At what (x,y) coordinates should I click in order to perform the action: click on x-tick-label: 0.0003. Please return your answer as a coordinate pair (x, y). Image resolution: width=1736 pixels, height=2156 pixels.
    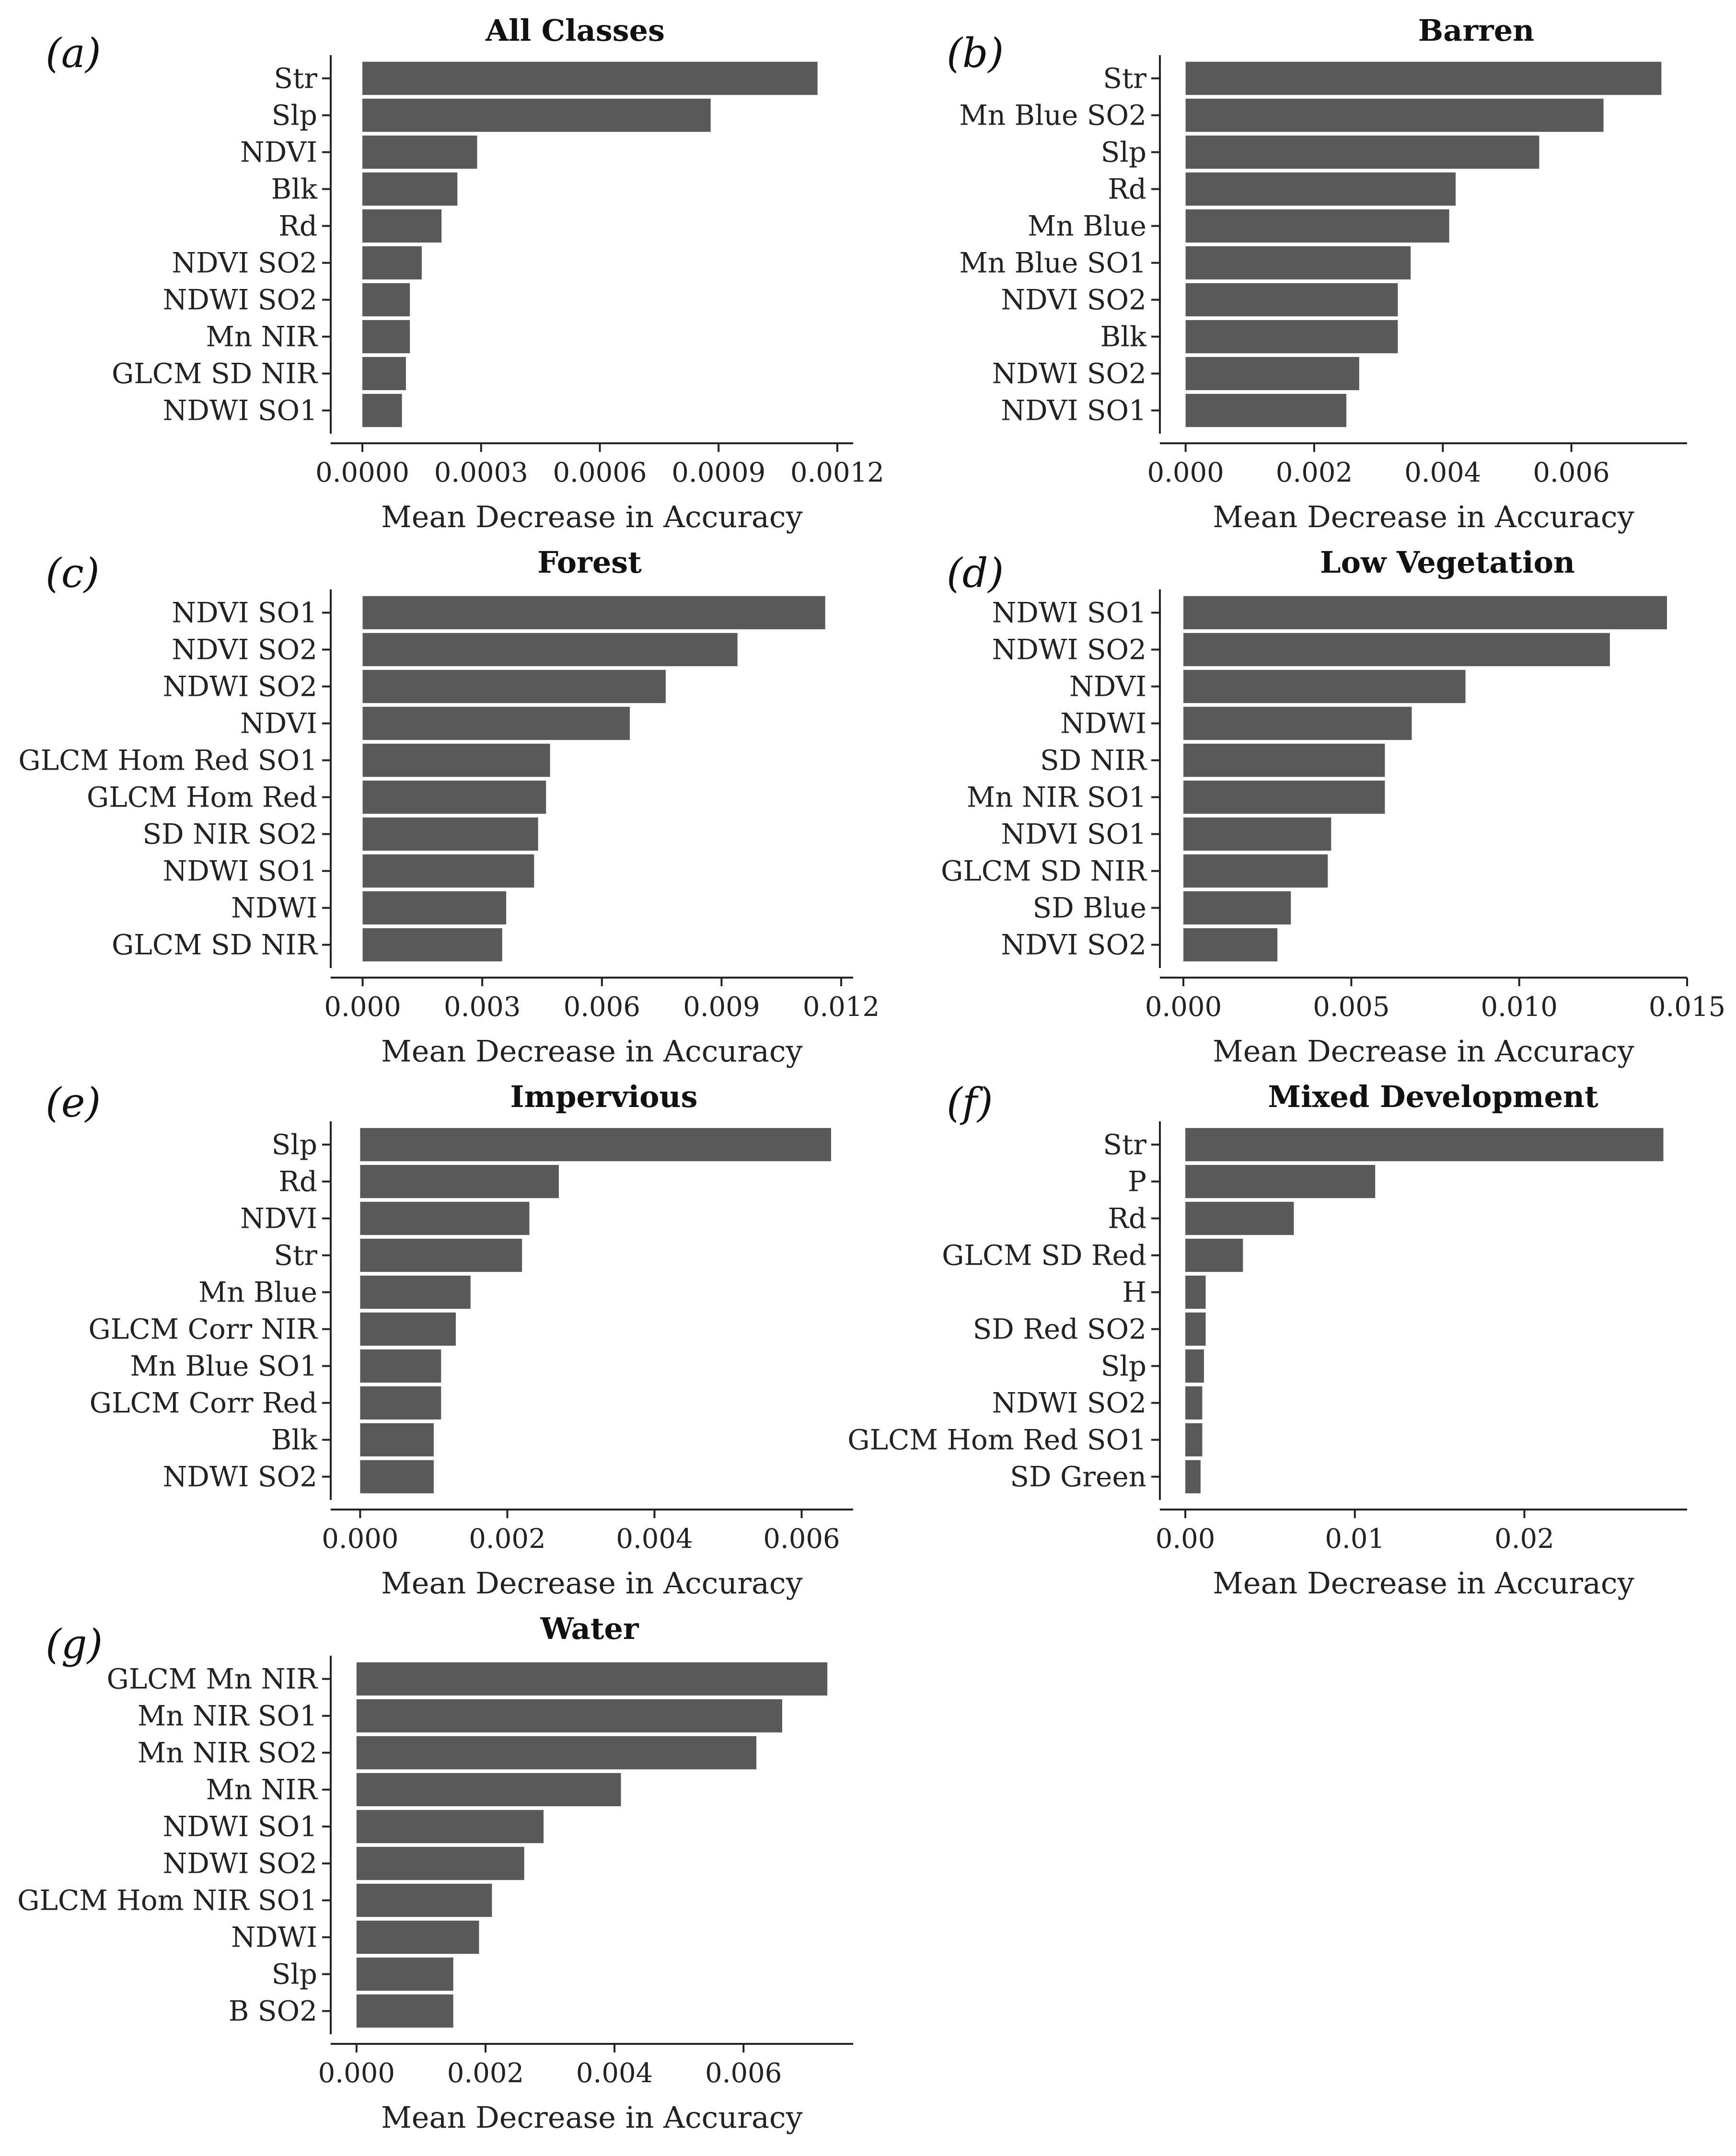
    Looking at the image, I should click on (481, 472).